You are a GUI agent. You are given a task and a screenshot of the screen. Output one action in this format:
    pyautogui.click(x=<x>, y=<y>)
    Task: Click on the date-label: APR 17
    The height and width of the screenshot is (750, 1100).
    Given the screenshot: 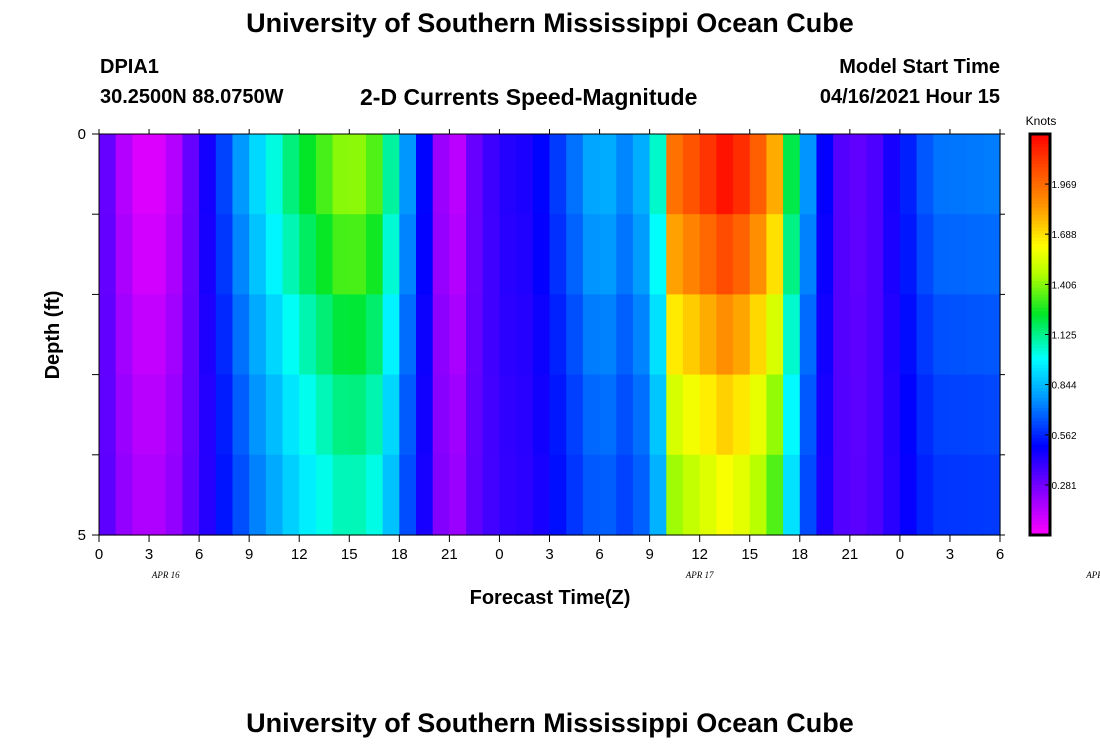 What is the action you would take?
    pyautogui.click(x=699, y=575)
    